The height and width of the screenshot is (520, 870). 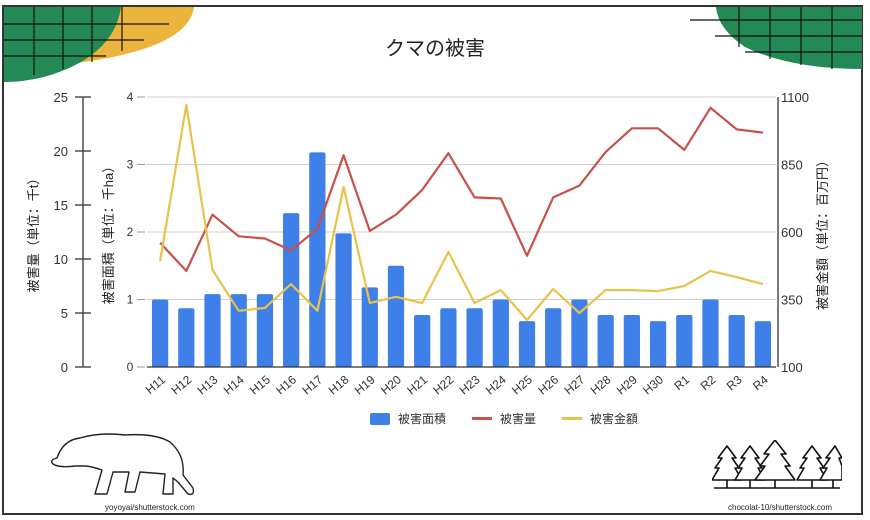 I want to click on left-outer-tick-label: 20, so click(x=61, y=151).